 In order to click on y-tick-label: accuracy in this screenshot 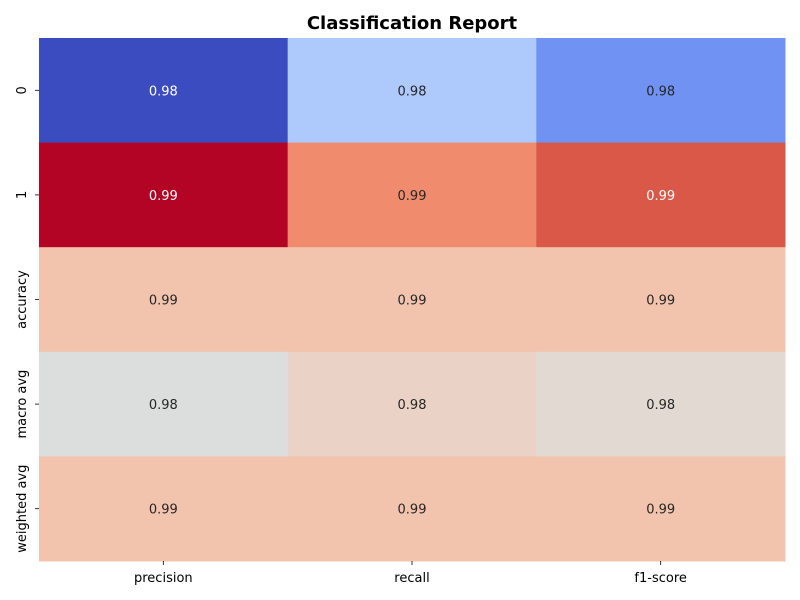, I will do `click(22, 299)`.